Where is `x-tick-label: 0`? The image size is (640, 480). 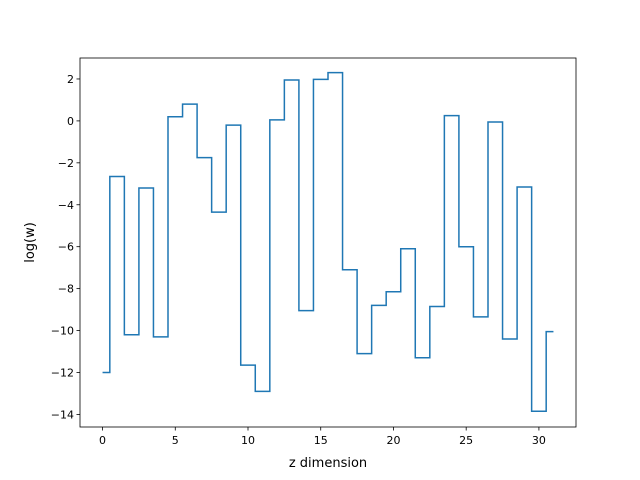
x-tick-label: 0 is located at coordinates (102, 440).